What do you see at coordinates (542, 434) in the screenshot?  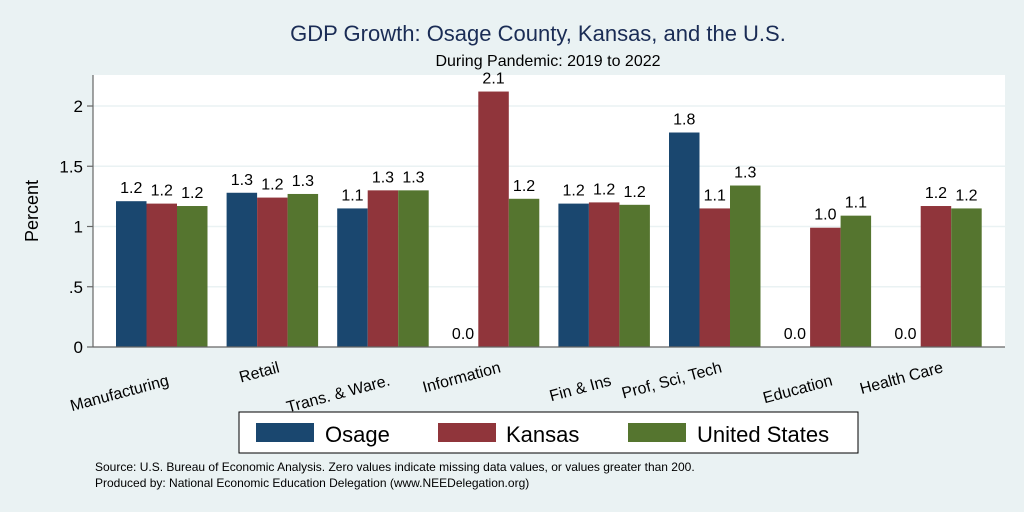 I see `legend-label: Kansas` at bounding box center [542, 434].